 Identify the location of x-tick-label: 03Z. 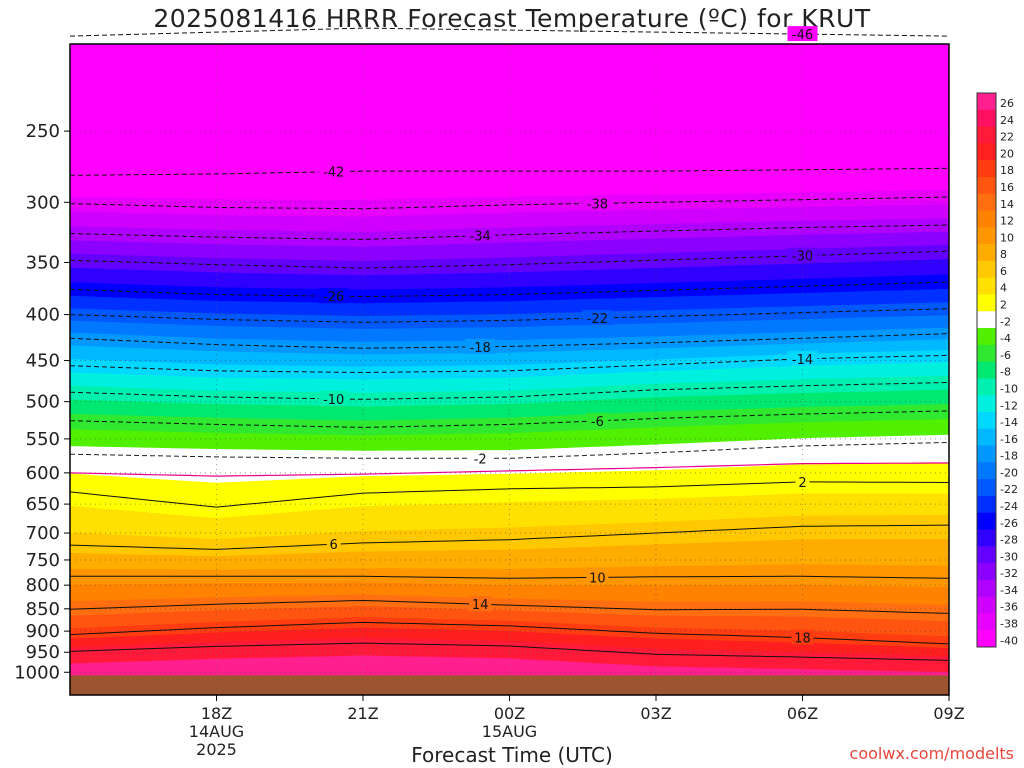
(655, 713).